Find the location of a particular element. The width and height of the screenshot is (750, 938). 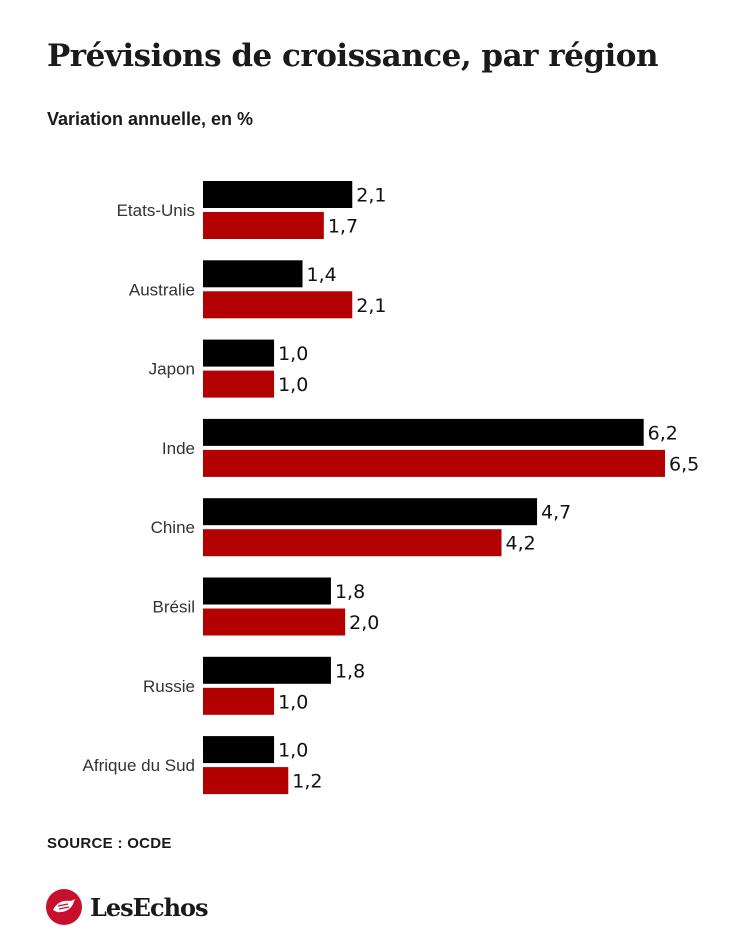

chart-subtitle: Variation annuelle, en % is located at coordinates (150, 119).